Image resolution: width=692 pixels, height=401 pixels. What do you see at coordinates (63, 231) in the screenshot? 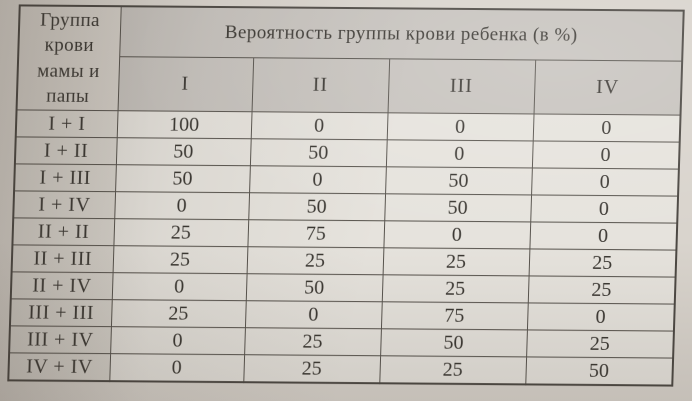
I see `row-label-cell: II + II` at bounding box center [63, 231].